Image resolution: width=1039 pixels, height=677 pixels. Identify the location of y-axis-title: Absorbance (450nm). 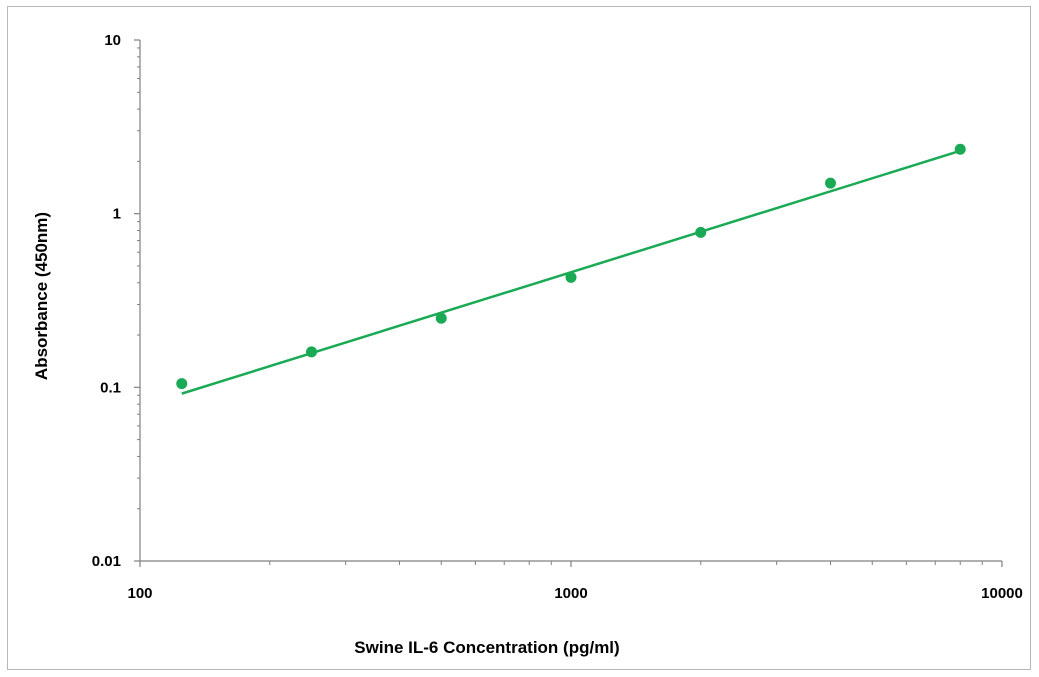
(41, 296).